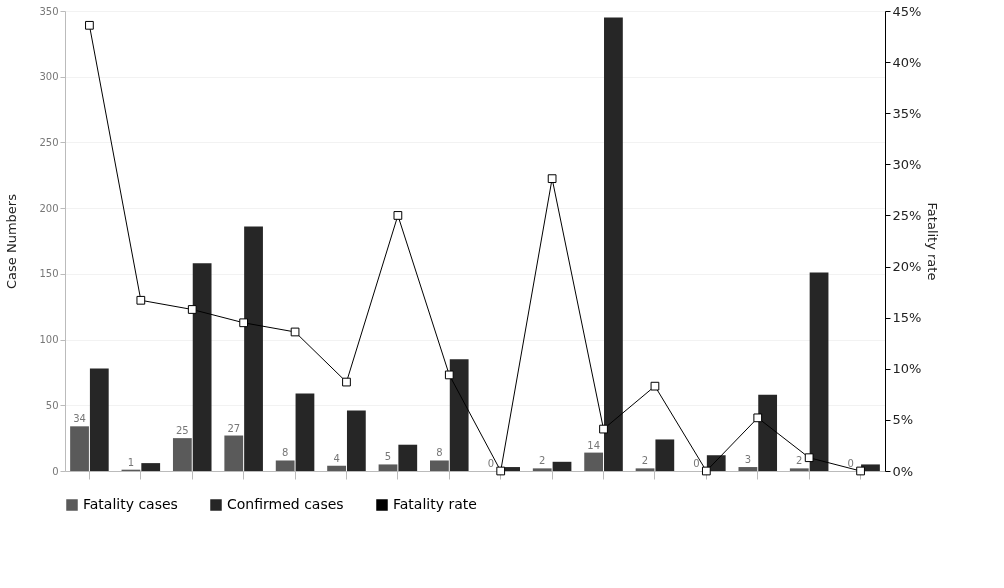 The height and width of the screenshot is (588, 1004). Describe the element at coordinates (933, 241) in the screenshot. I see `y2-axis-title: Fatality rate` at that location.